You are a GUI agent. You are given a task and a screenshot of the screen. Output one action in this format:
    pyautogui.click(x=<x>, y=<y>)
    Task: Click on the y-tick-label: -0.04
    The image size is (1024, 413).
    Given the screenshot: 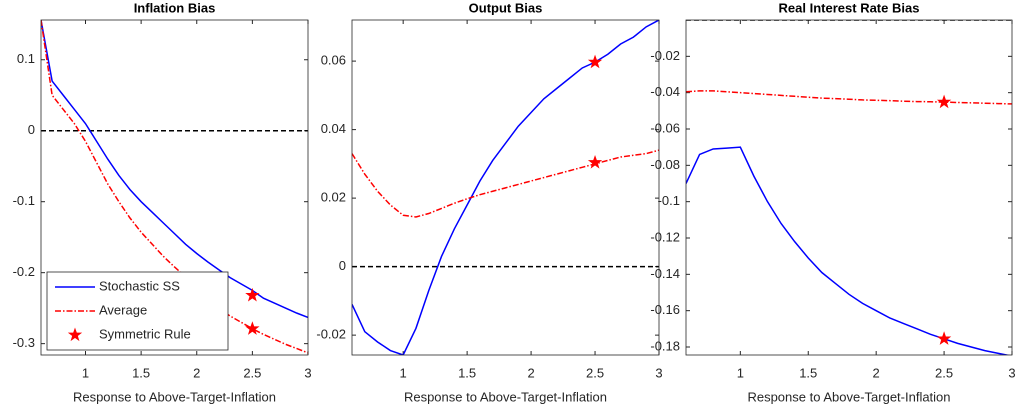 What is the action you would take?
    pyautogui.click(x=665, y=91)
    